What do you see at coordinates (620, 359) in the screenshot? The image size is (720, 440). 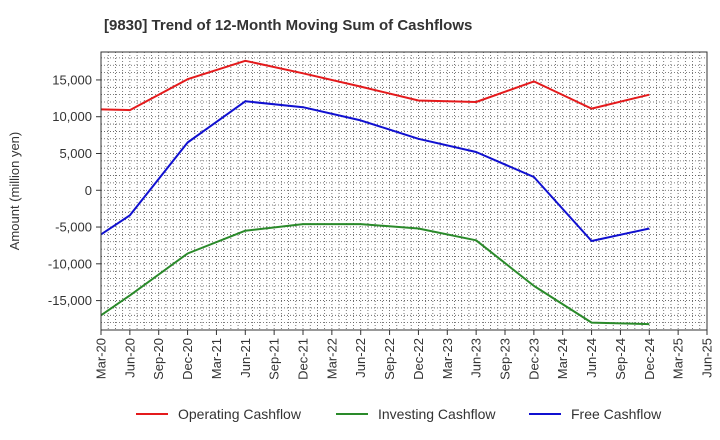 I see `x-tick-label: Sep-24` at bounding box center [620, 359].